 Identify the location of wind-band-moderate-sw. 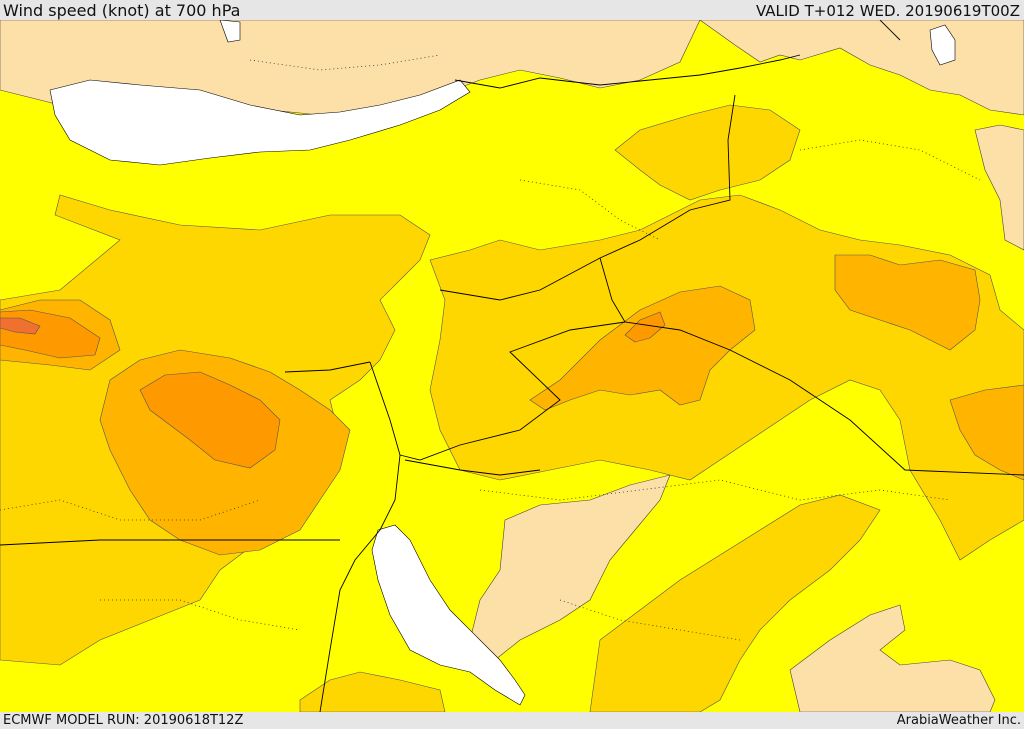
(372, 691).